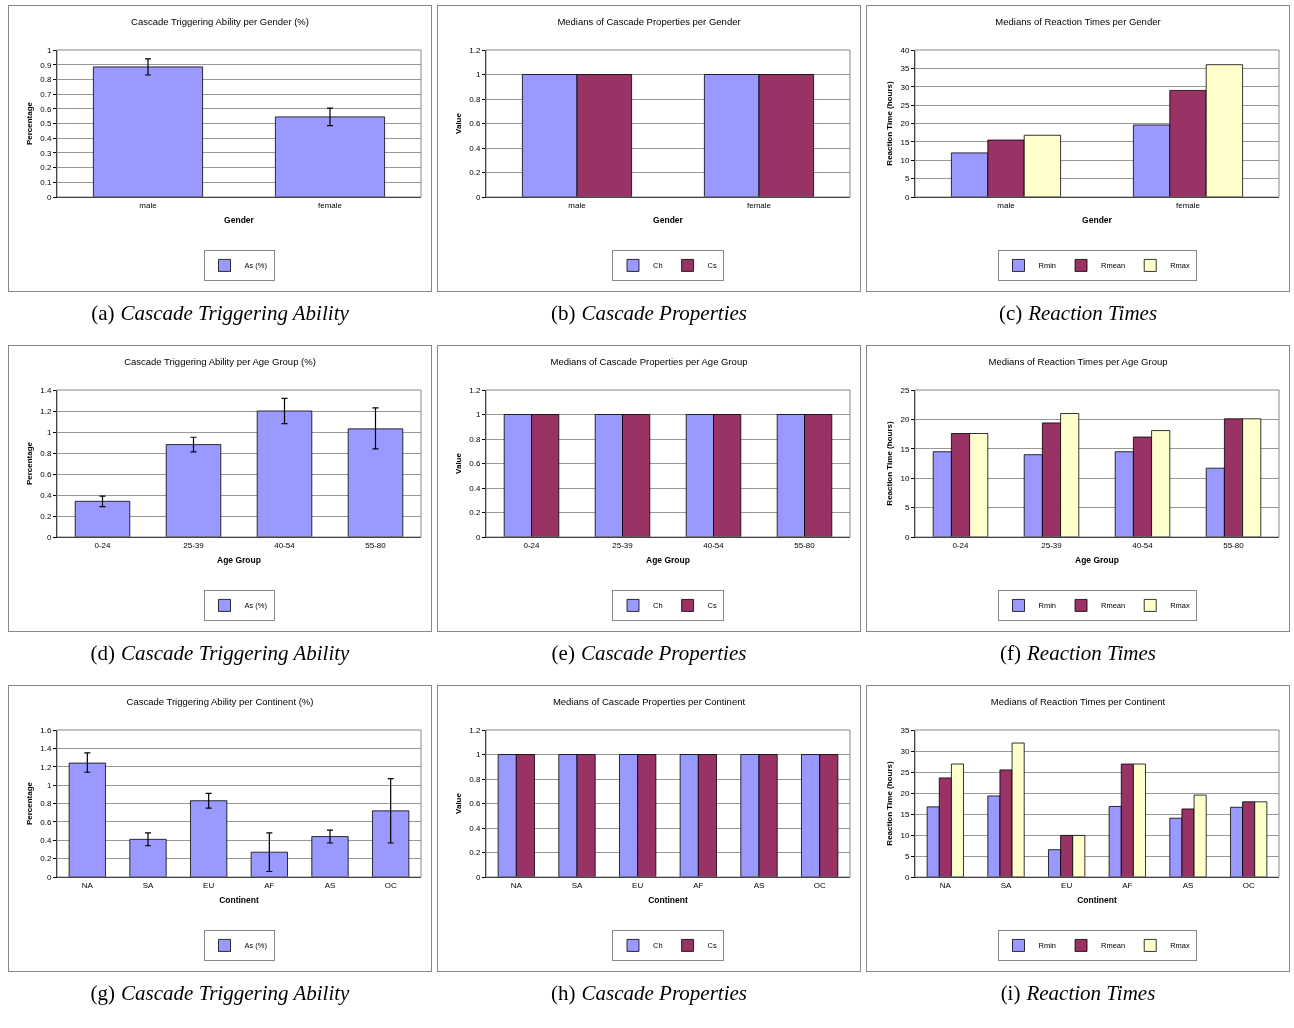 The image size is (1294, 1028). I want to click on chart-title: Medians of Cascade Properties per Continent, so click(649, 702).